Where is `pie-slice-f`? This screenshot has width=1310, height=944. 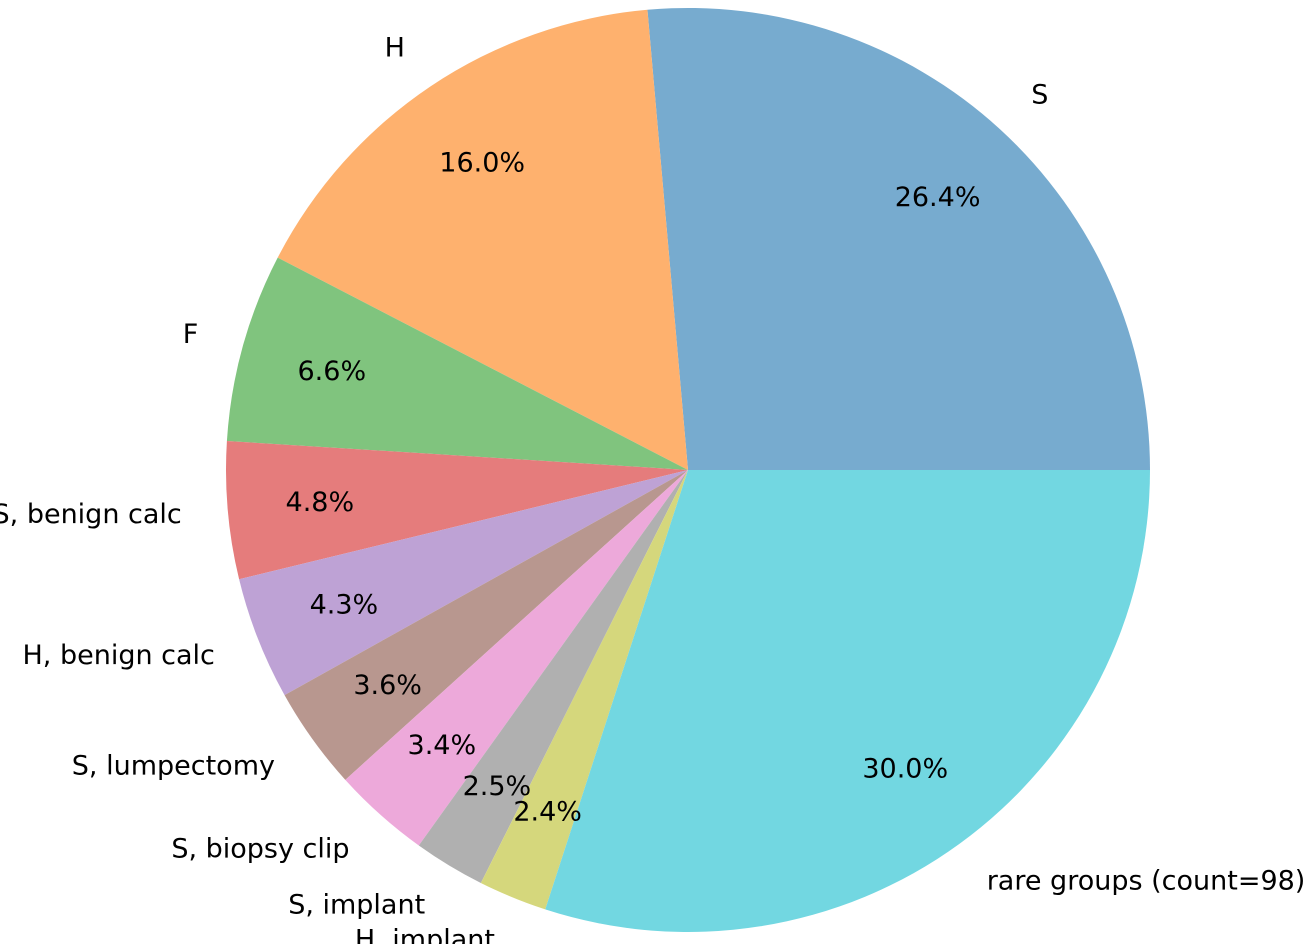 pie-slice-f is located at coordinates (457, 363).